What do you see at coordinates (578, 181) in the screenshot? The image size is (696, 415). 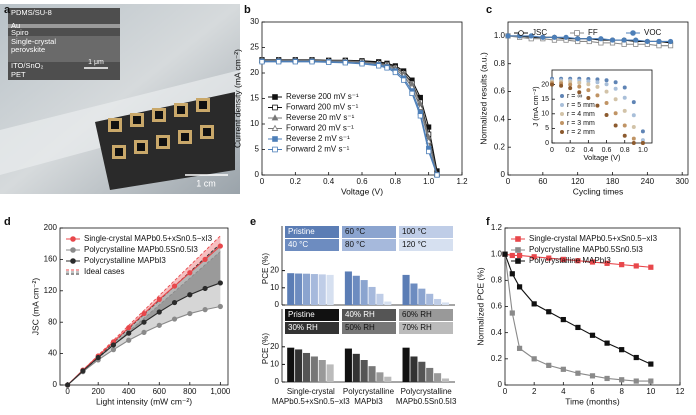 I see `x-tick-label: 120` at bounding box center [578, 181].